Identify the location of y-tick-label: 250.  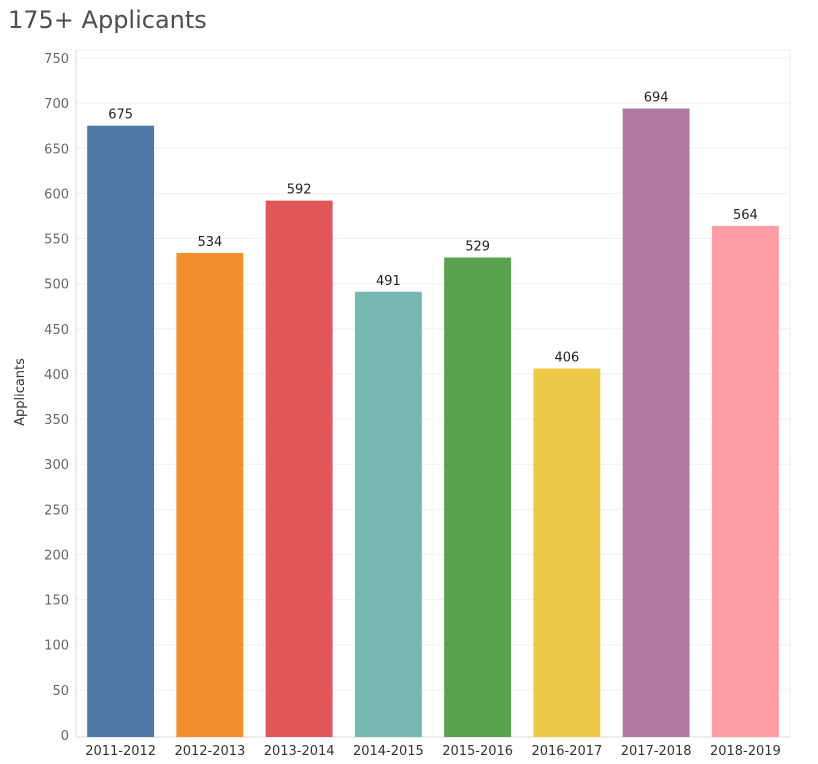
(56, 510).